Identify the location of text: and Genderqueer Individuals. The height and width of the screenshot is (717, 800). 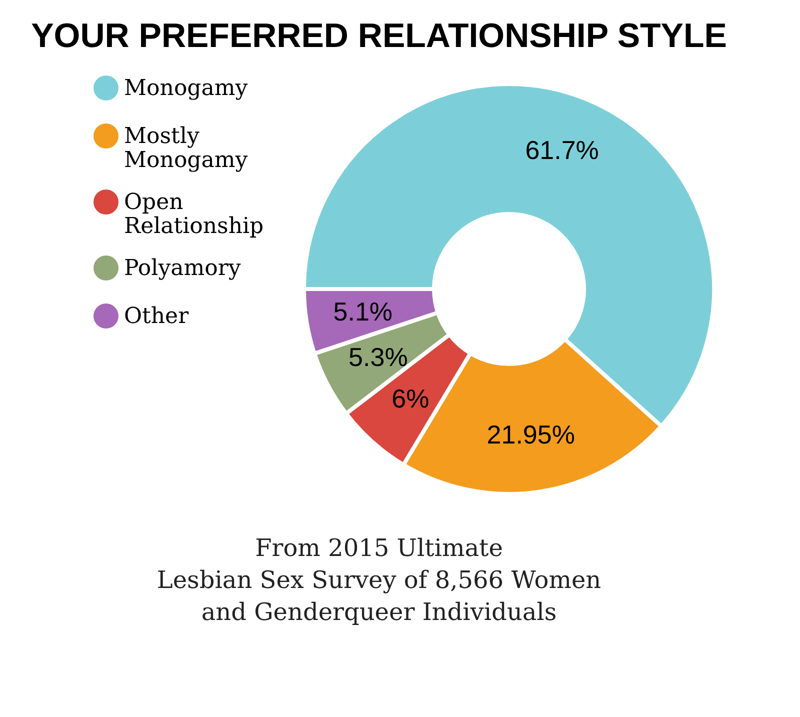
(379, 612).